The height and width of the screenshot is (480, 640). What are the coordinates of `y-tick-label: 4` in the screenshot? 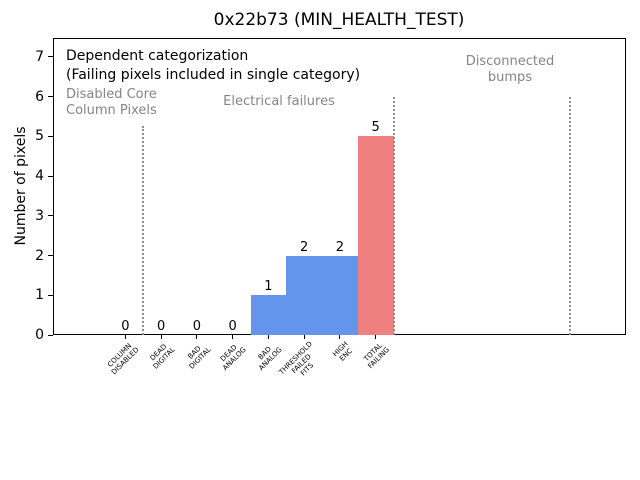 It's located at (39, 176).